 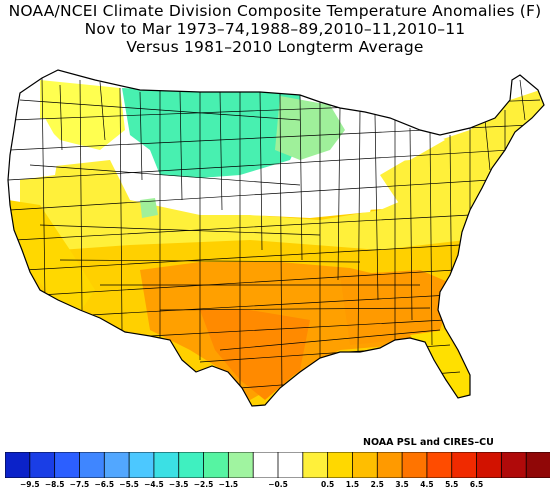 I want to click on legend-tick-label: −6.5, so click(x=104, y=484).